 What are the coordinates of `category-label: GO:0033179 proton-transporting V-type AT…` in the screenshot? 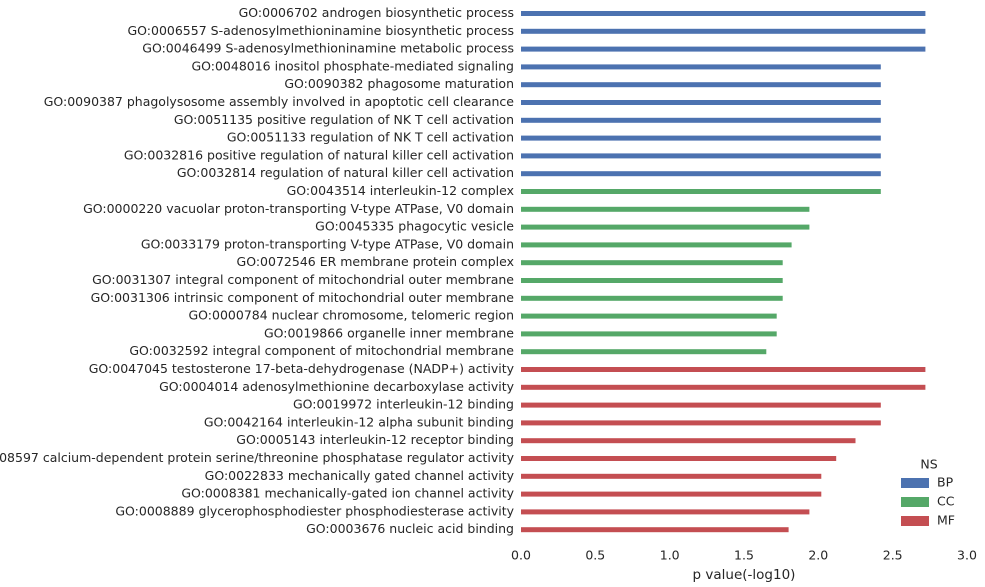 It's located at (327, 243).